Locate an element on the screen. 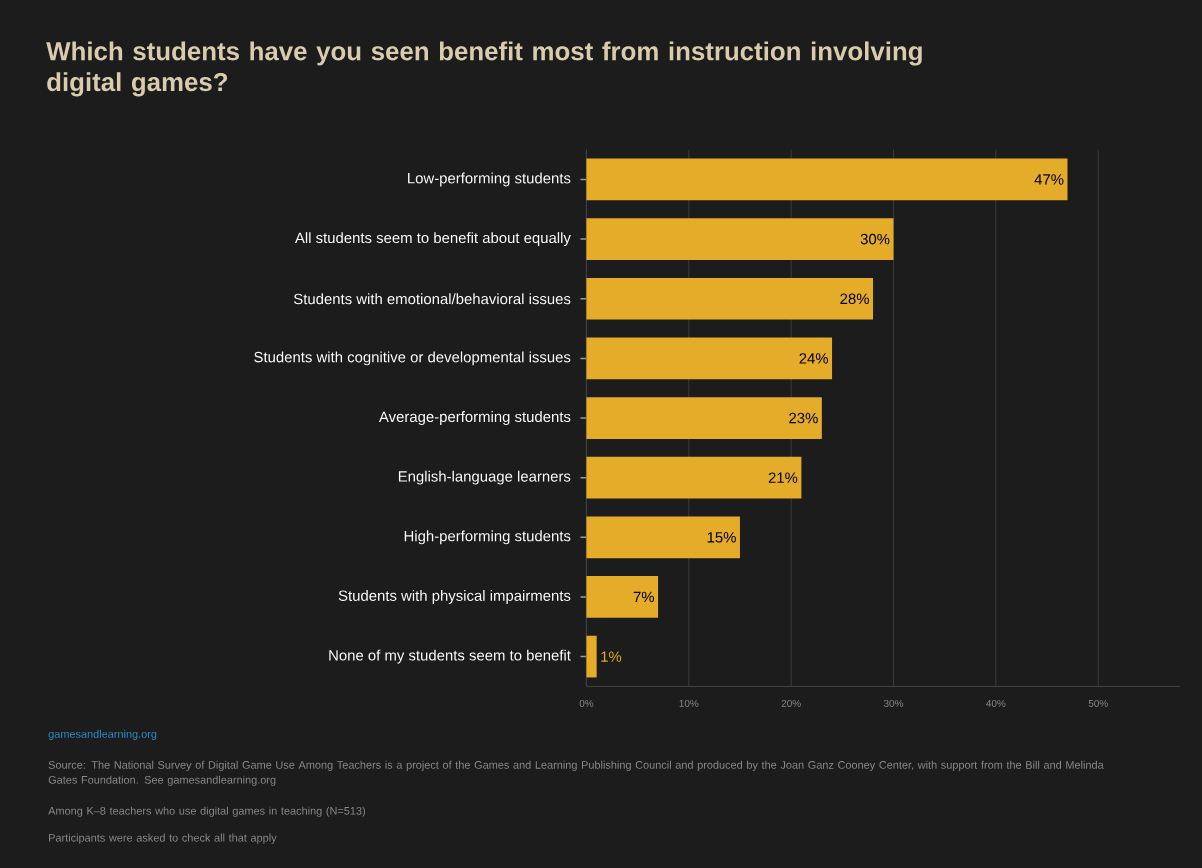 The width and height of the screenshot is (1202, 868). x-tick-label: 30% is located at coordinates (893, 703).